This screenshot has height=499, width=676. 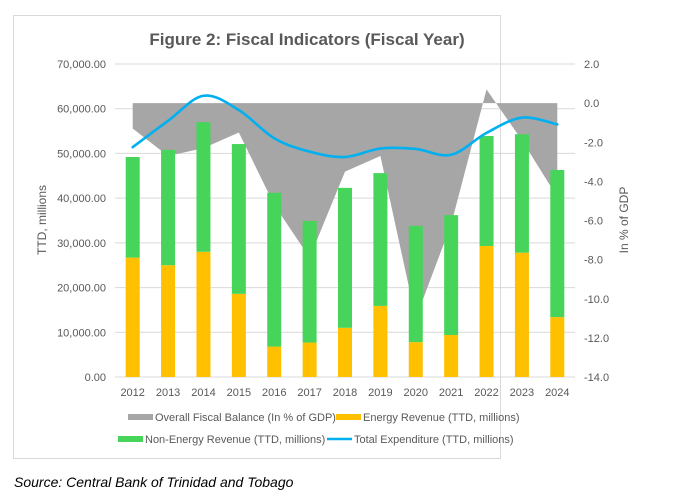 I want to click on left-tick-label: 60,000.00, so click(x=81, y=110).